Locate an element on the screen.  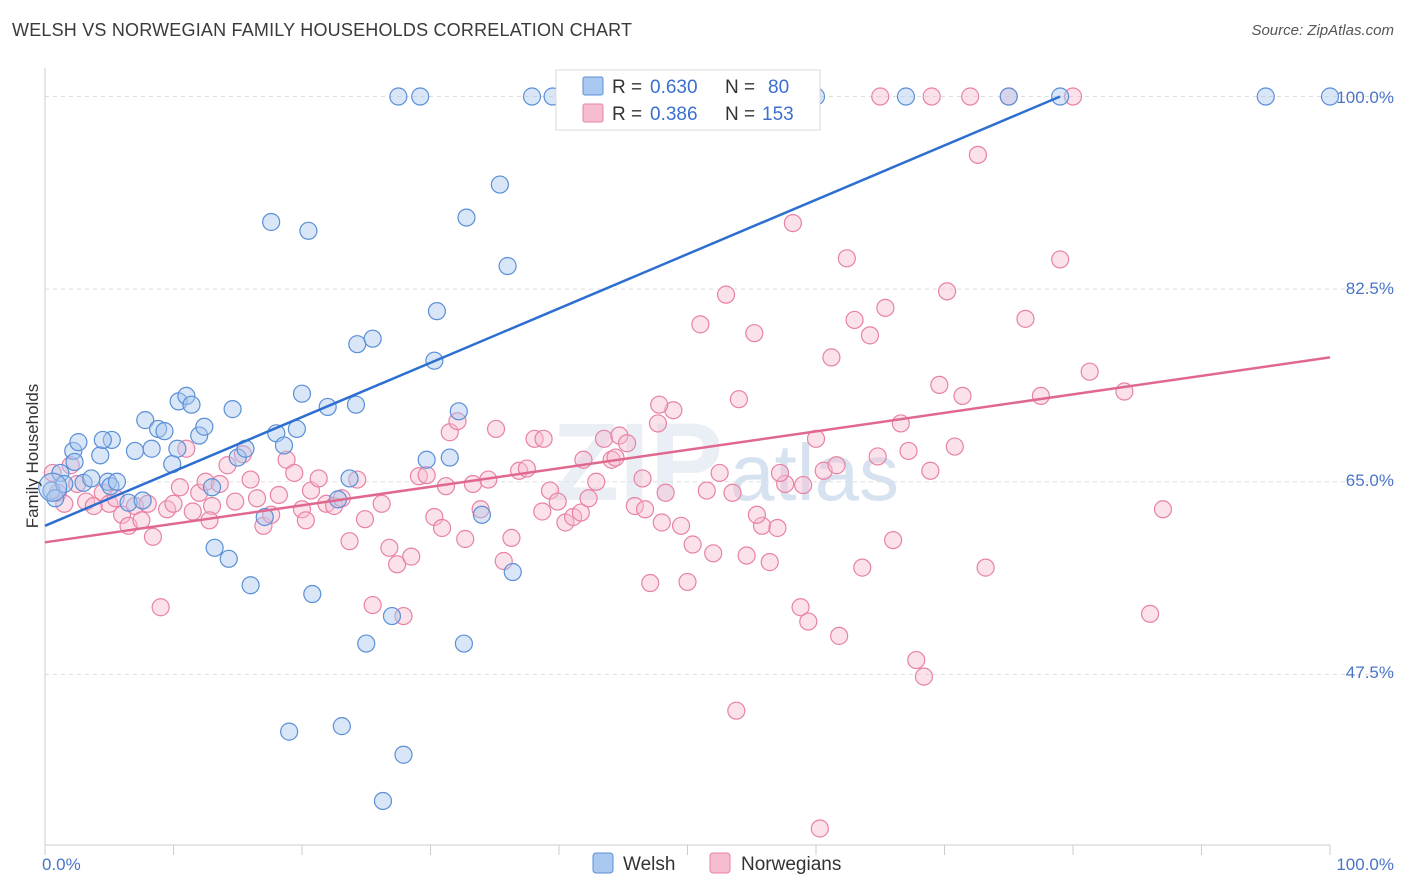
legend-welsh-n-value: 80 is located at coordinates (778, 87).